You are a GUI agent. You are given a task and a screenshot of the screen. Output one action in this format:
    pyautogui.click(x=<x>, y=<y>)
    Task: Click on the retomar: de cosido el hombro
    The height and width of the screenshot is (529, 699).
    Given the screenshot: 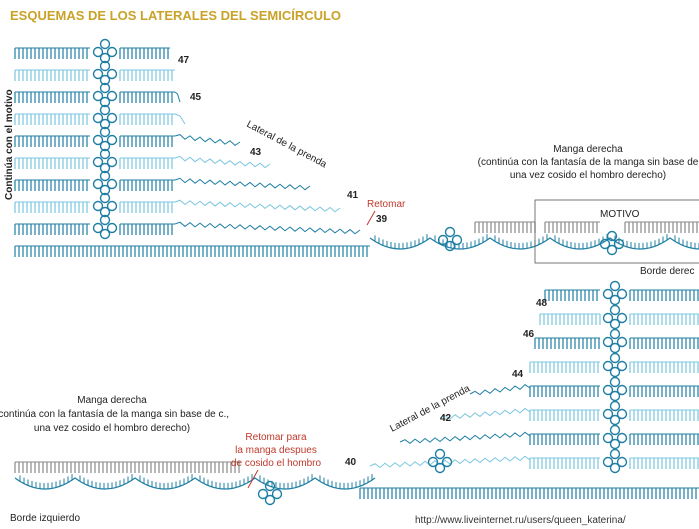 What is the action you would take?
    pyautogui.click(x=276, y=463)
    